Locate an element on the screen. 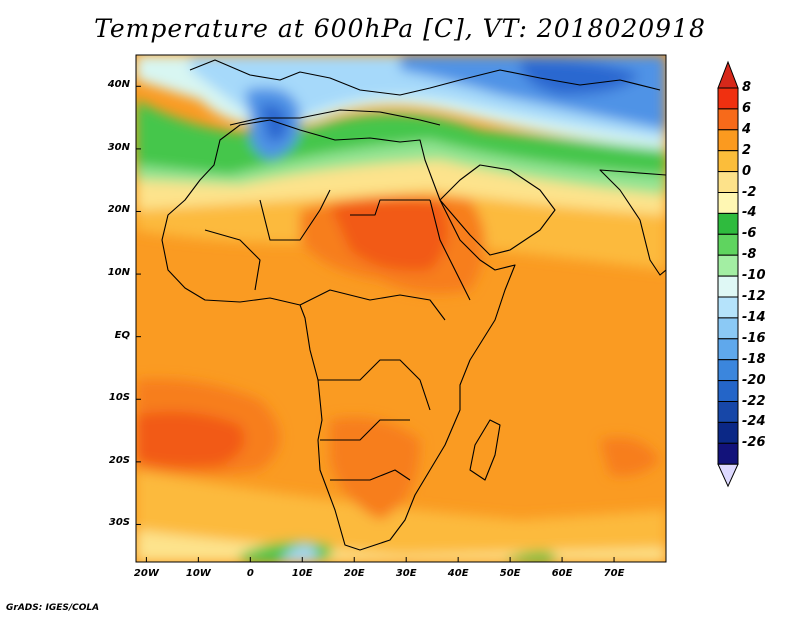  colorbar-bottom-arrow is located at coordinates (728, 475).